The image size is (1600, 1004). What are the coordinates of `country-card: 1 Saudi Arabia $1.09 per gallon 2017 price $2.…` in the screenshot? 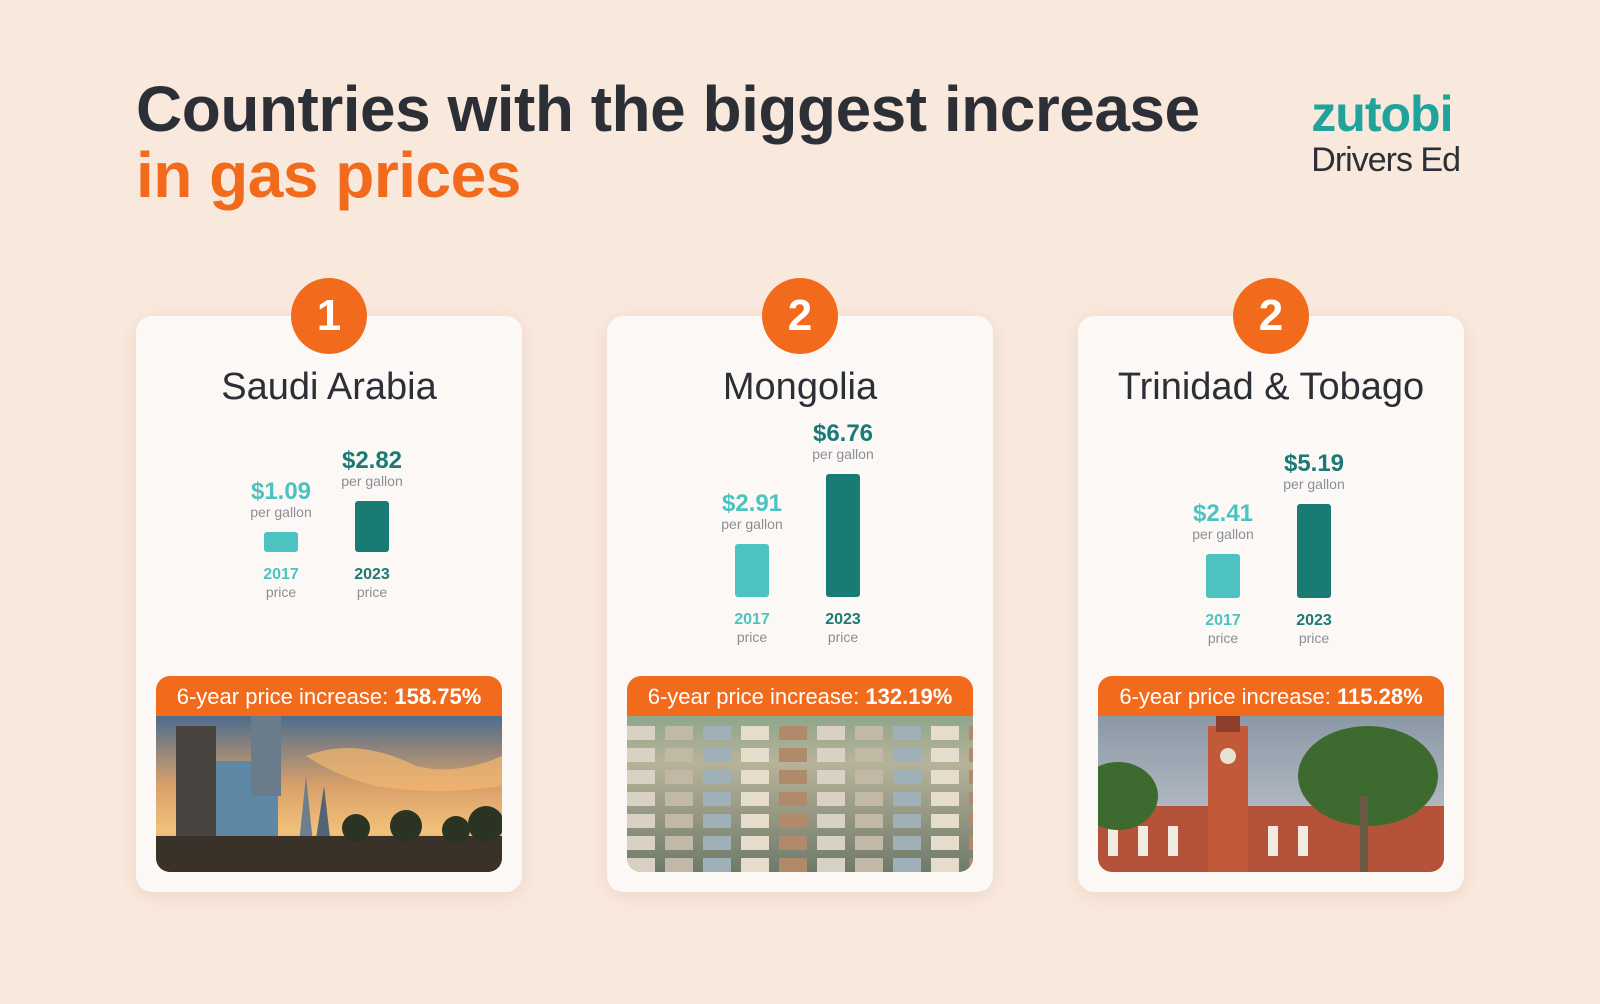 It's located at (329, 585).